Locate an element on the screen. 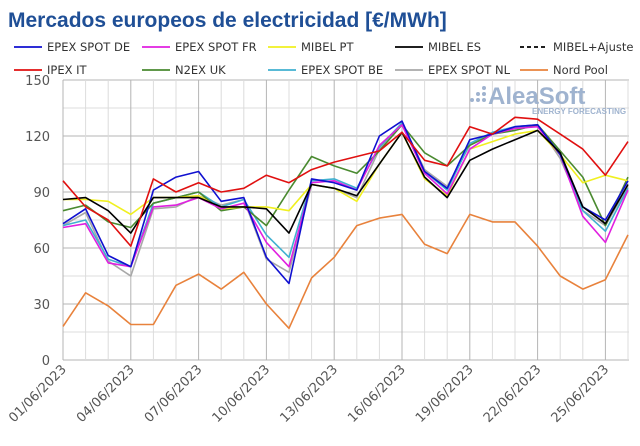 The image size is (640, 446). legend-label: MIBEL ES is located at coordinates (454, 47).